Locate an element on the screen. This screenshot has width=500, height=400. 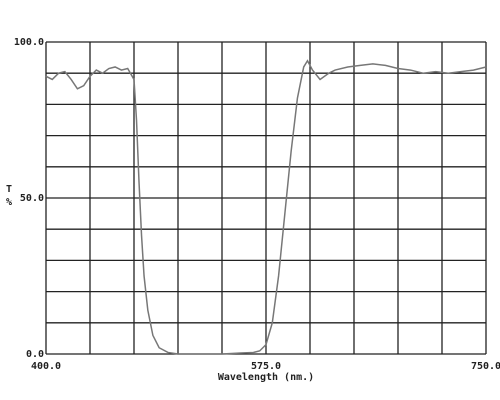
y-label-bottom: % is located at coordinates (9, 202).